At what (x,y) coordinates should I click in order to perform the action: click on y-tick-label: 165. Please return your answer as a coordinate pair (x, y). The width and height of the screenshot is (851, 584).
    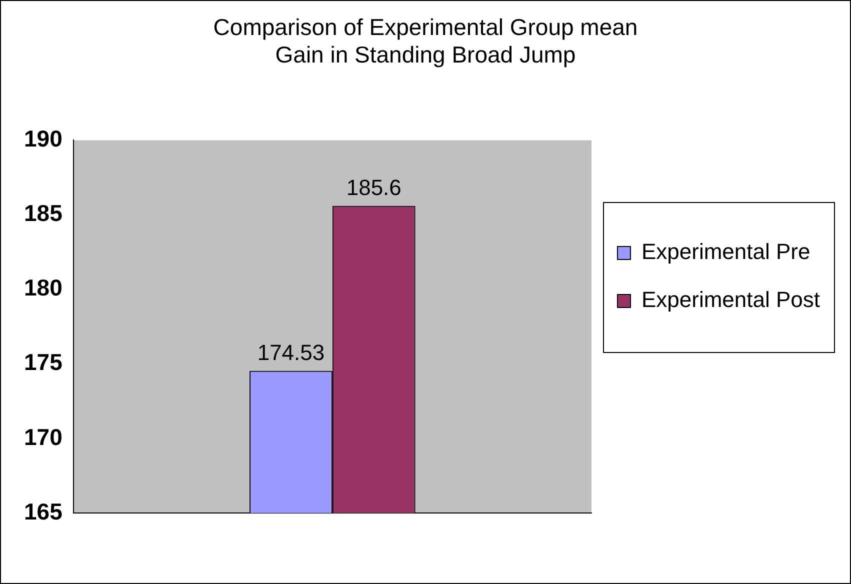
    Looking at the image, I should click on (43, 511).